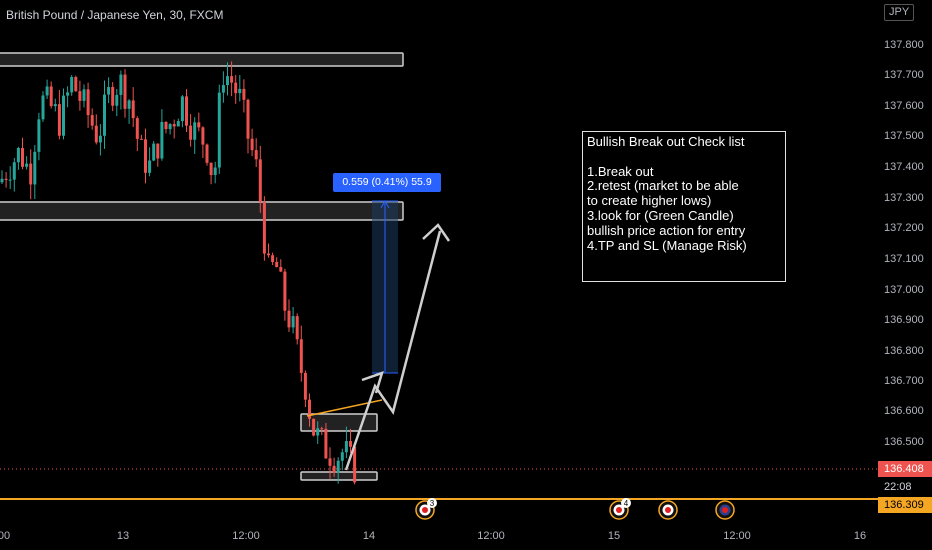 The height and width of the screenshot is (550, 932). I want to click on time-tick: 14, so click(369, 536).